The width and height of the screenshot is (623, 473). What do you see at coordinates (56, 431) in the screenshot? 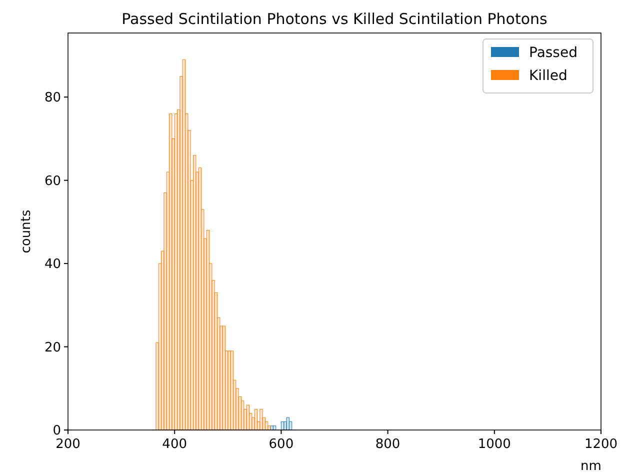
I see `y-tick-label: 0` at bounding box center [56, 431].